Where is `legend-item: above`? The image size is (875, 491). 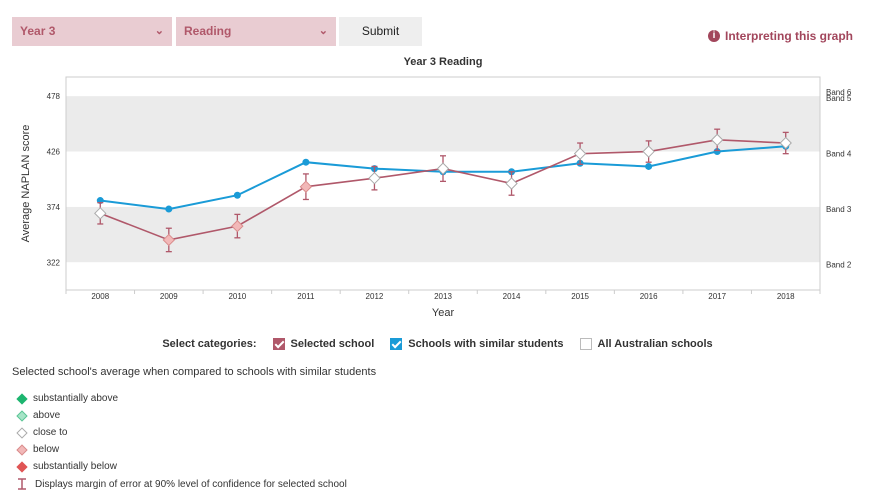
legend-item: above is located at coordinates (38, 415).